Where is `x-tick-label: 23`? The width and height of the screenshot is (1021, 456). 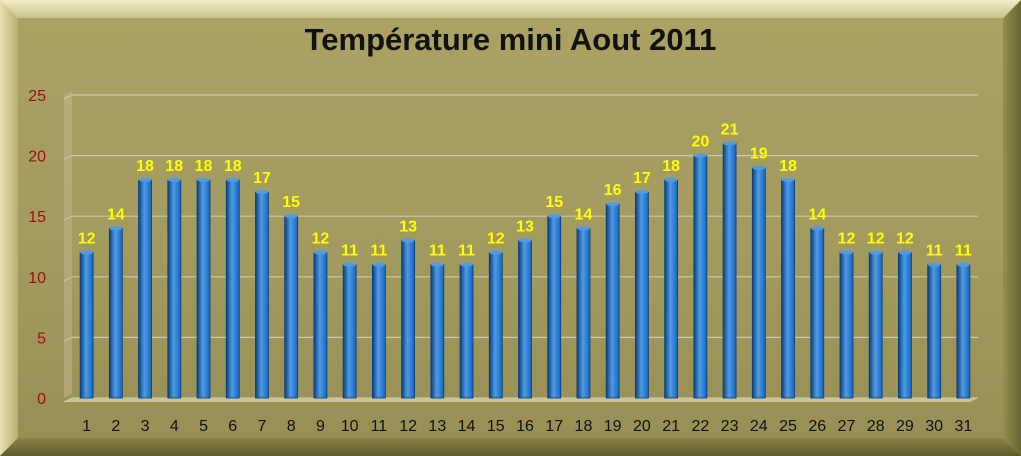 x-tick-label: 23 is located at coordinates (730, 426).